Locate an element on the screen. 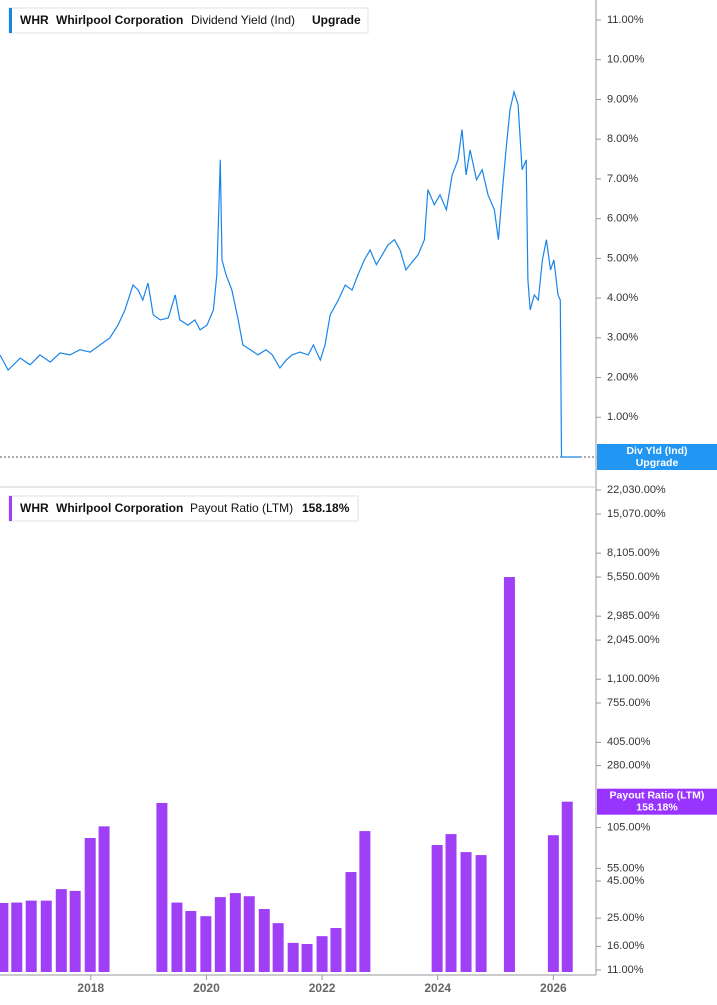 This screenshot has height=1005, width=717. value-tag-title: Payout Ratio (LTM) is located at coordinates (657, 795).